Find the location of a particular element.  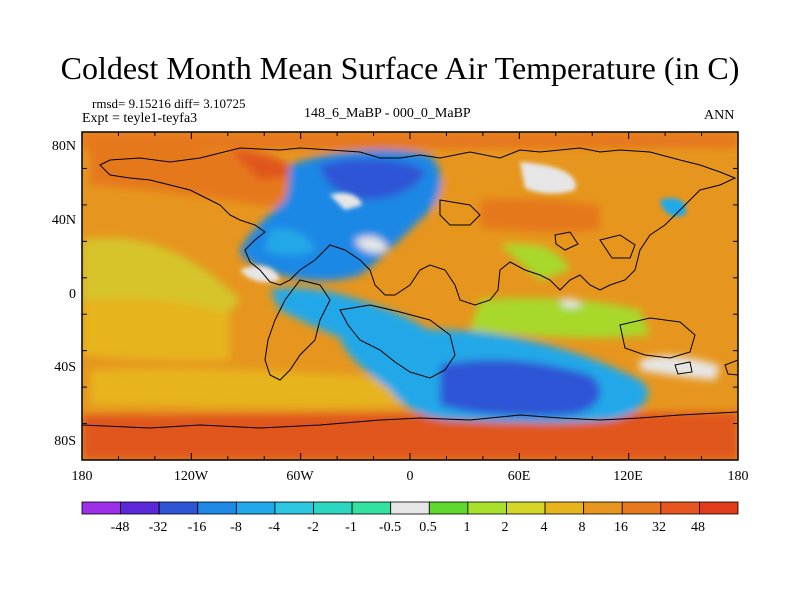

colorbar-label: 0.5 is located at coordinates (428, 527).